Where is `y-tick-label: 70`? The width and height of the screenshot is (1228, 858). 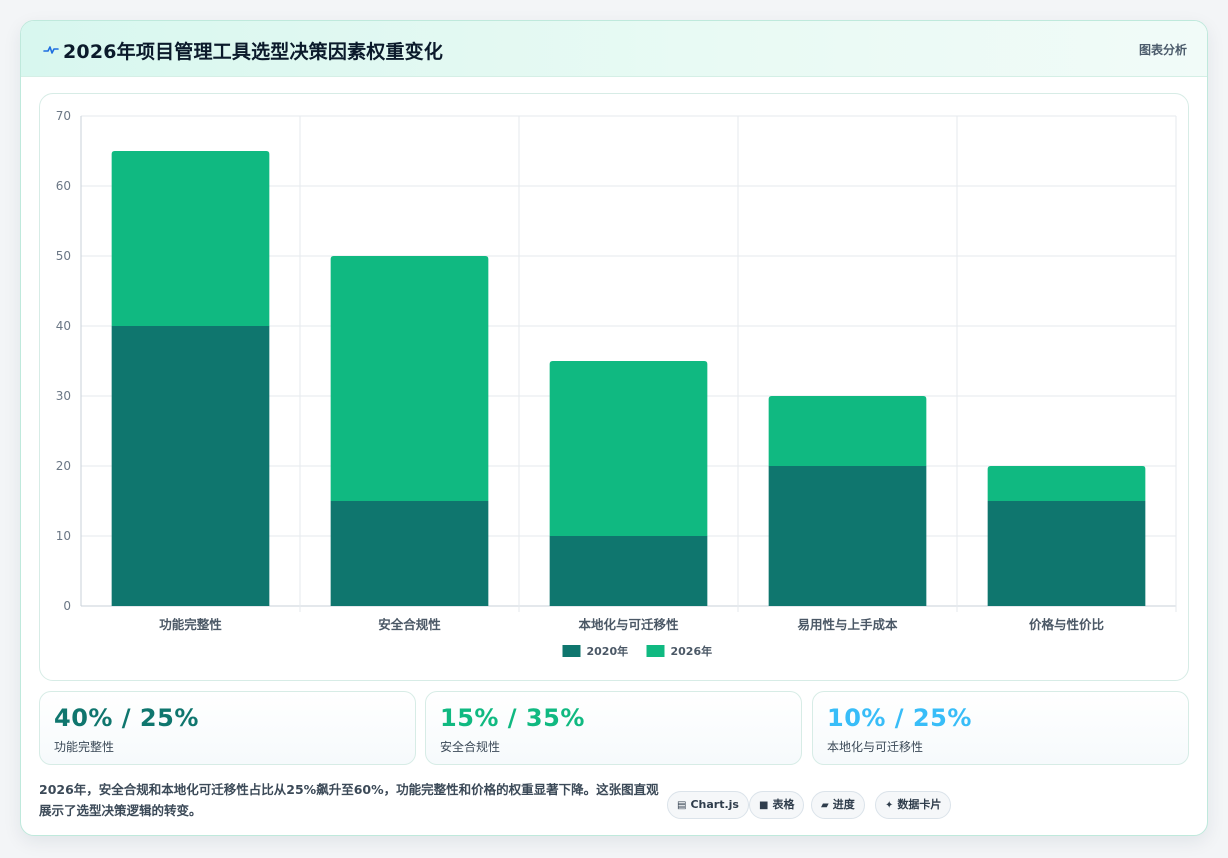 y-tick-label: 70 is located at coordinates (63, 116).